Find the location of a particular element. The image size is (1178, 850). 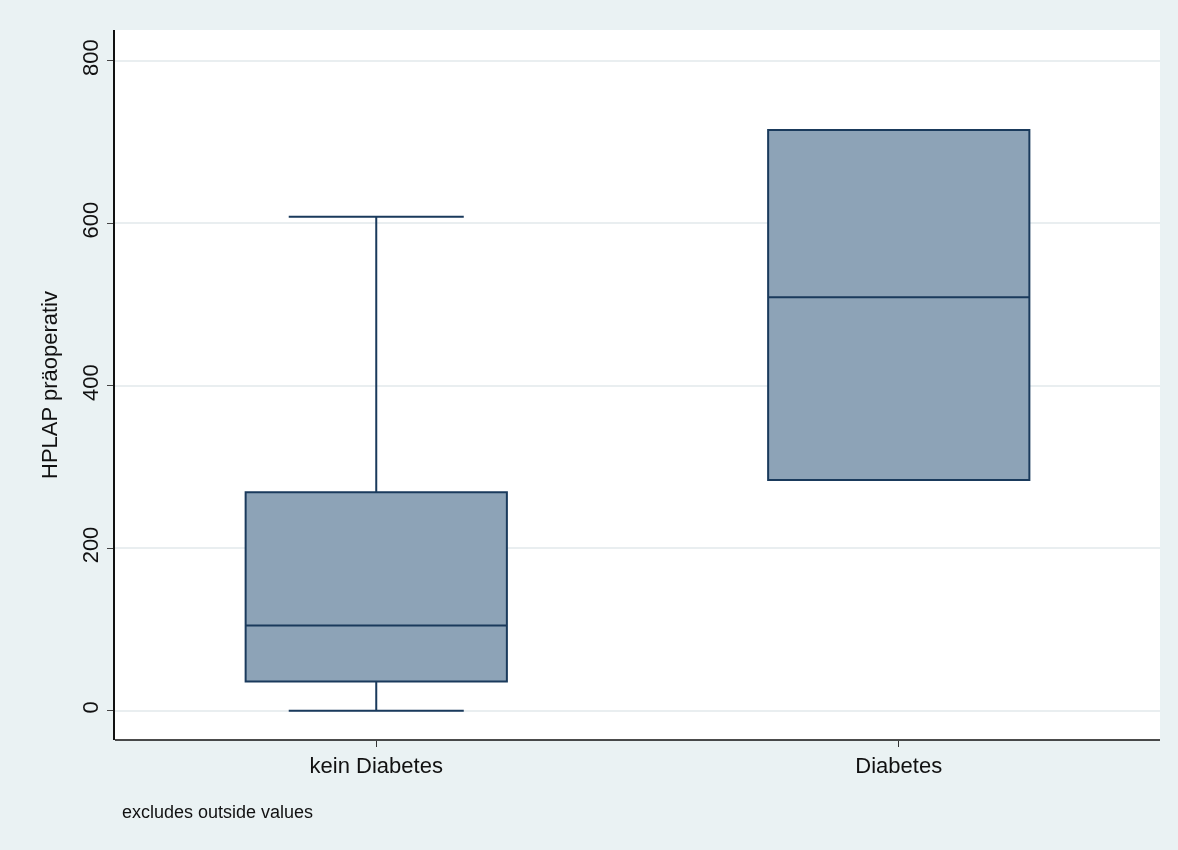

y-tick-label: 200 is located at coordinates (91, 545).